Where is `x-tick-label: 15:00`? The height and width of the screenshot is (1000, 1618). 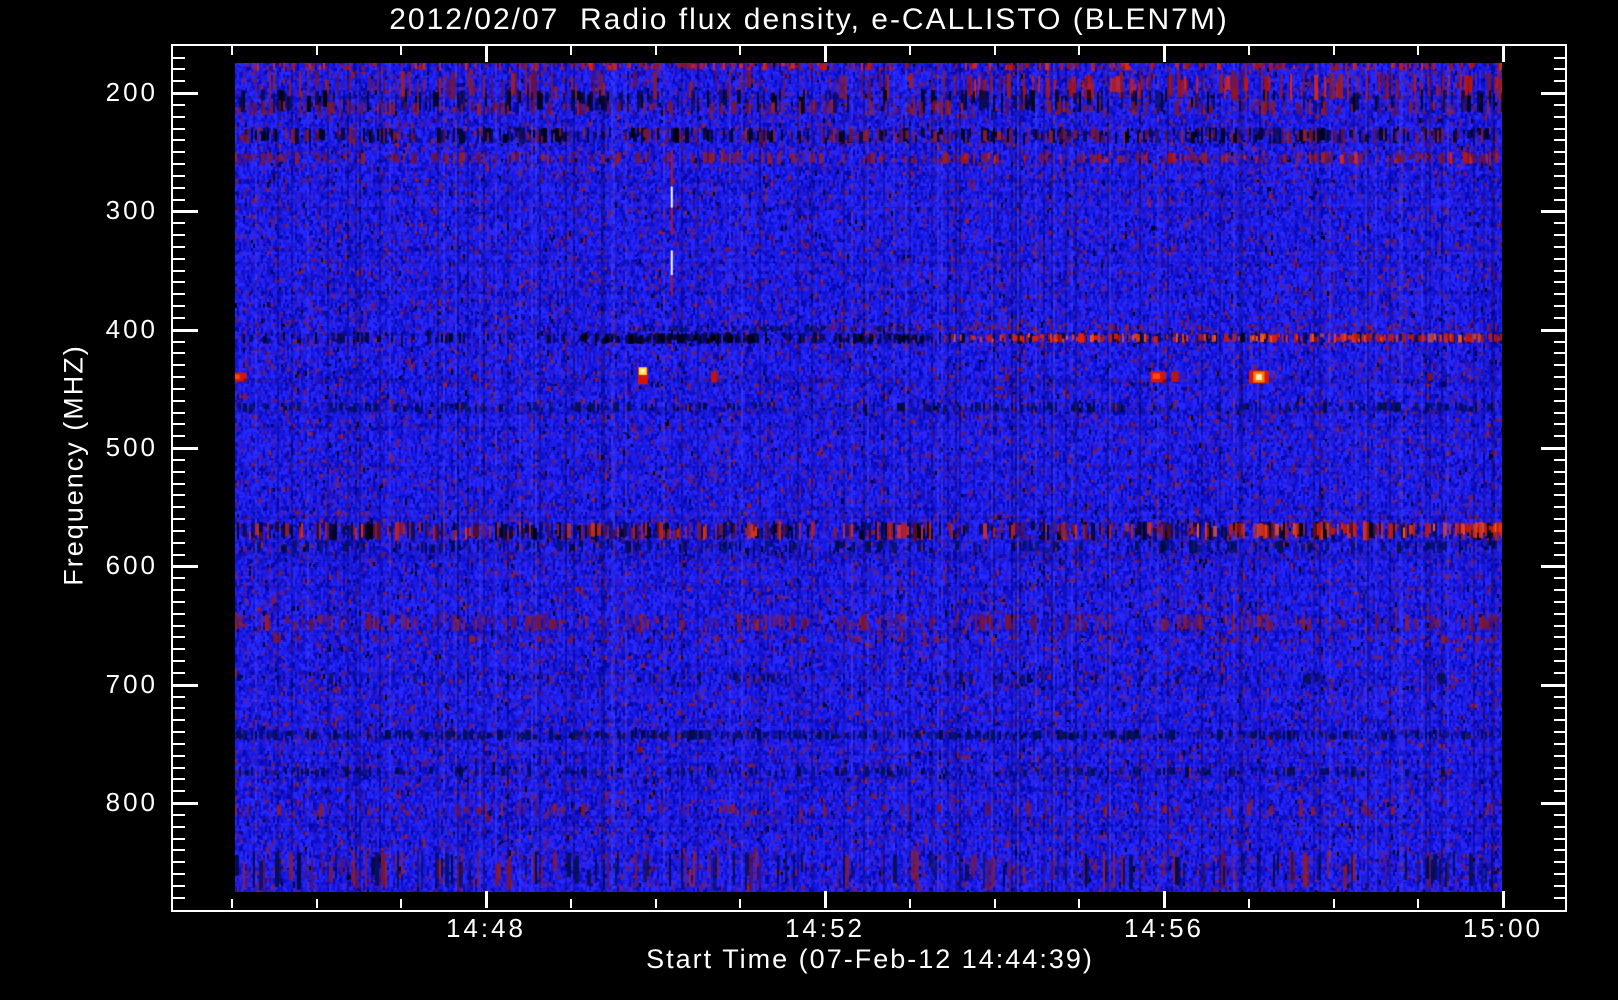 x-tick-label: 15:00 is located at coordinates (1503, 928).